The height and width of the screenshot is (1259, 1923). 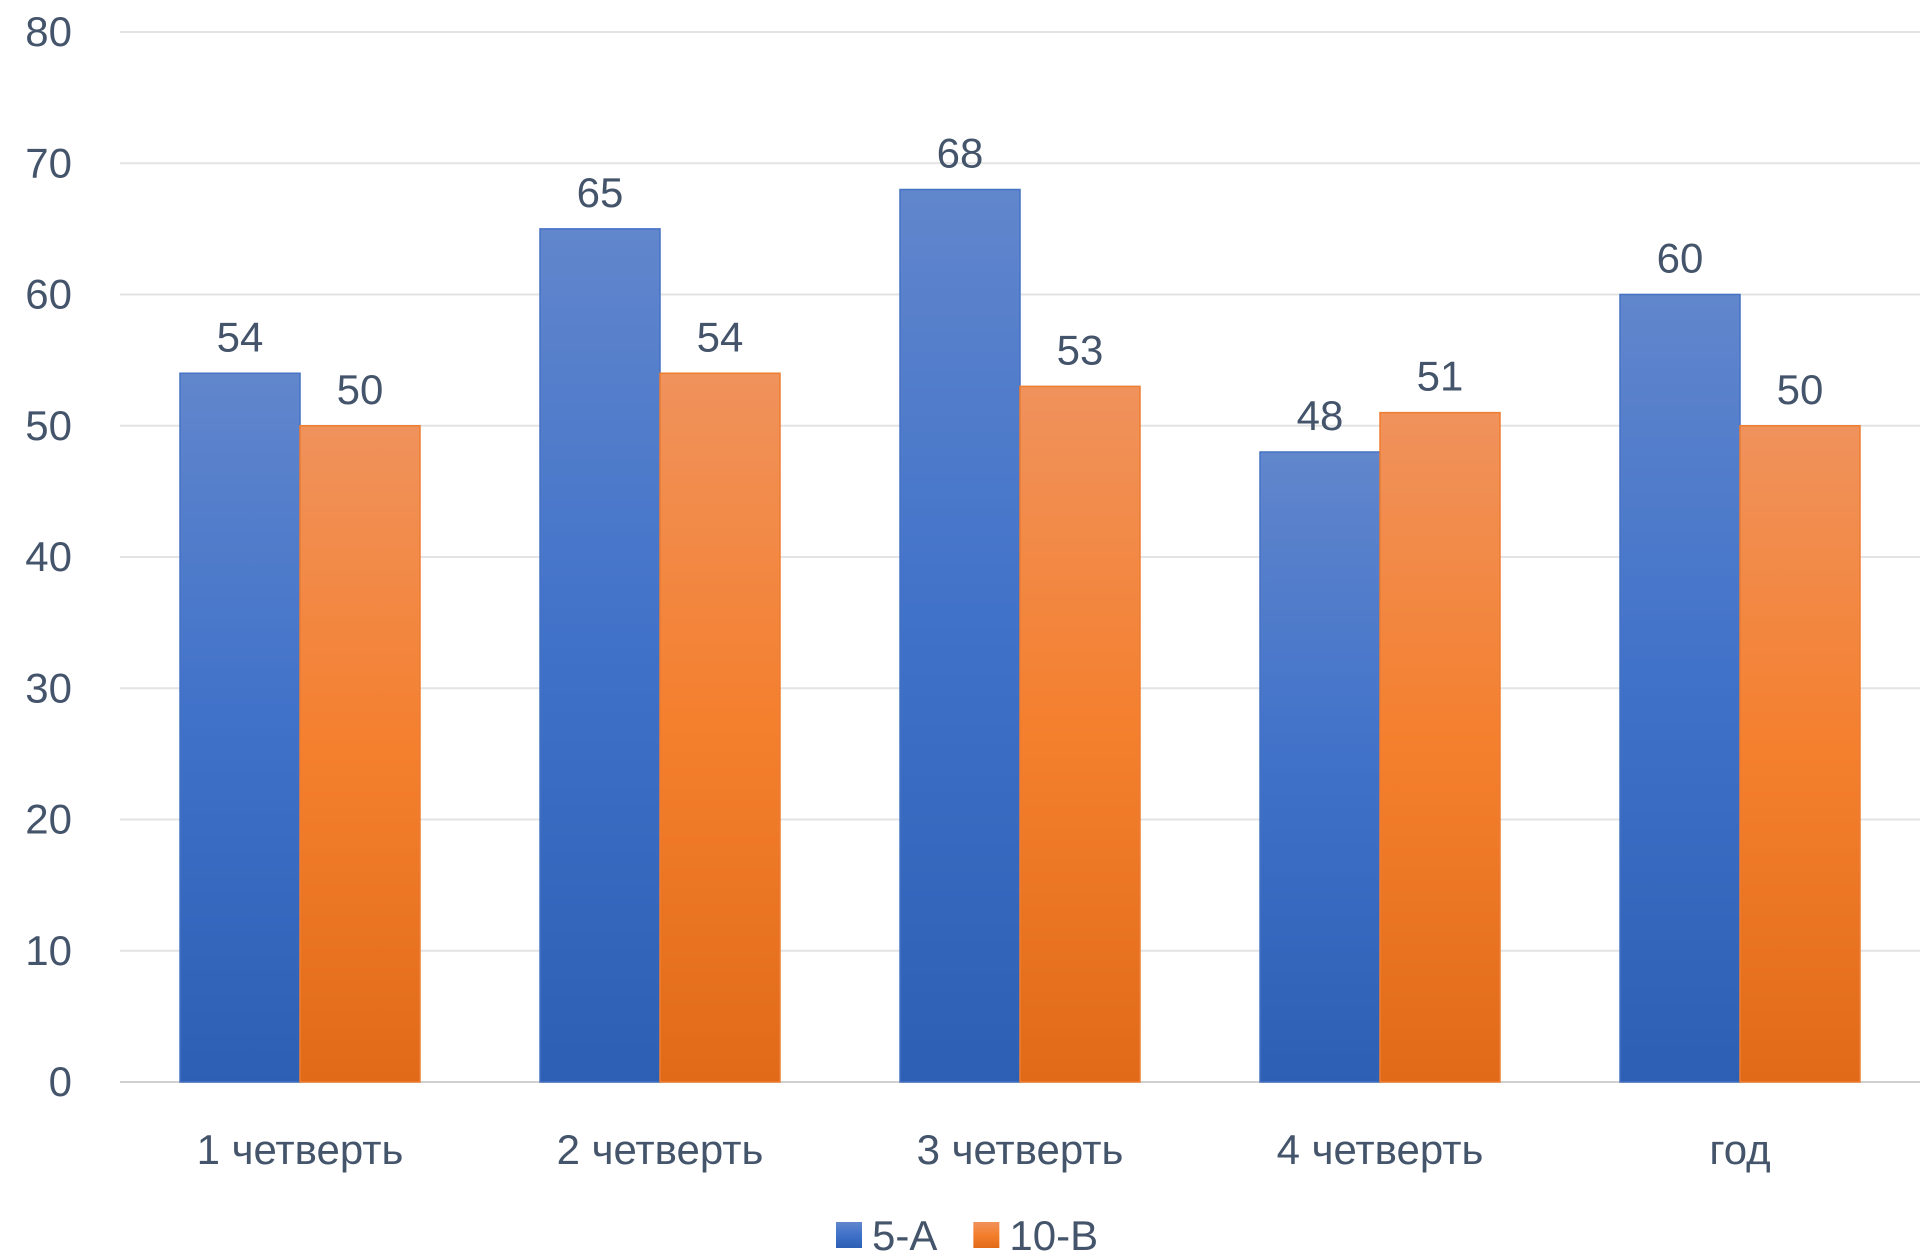 I want to click on legend-label: 10-В, so click(x=1053, y=1233).